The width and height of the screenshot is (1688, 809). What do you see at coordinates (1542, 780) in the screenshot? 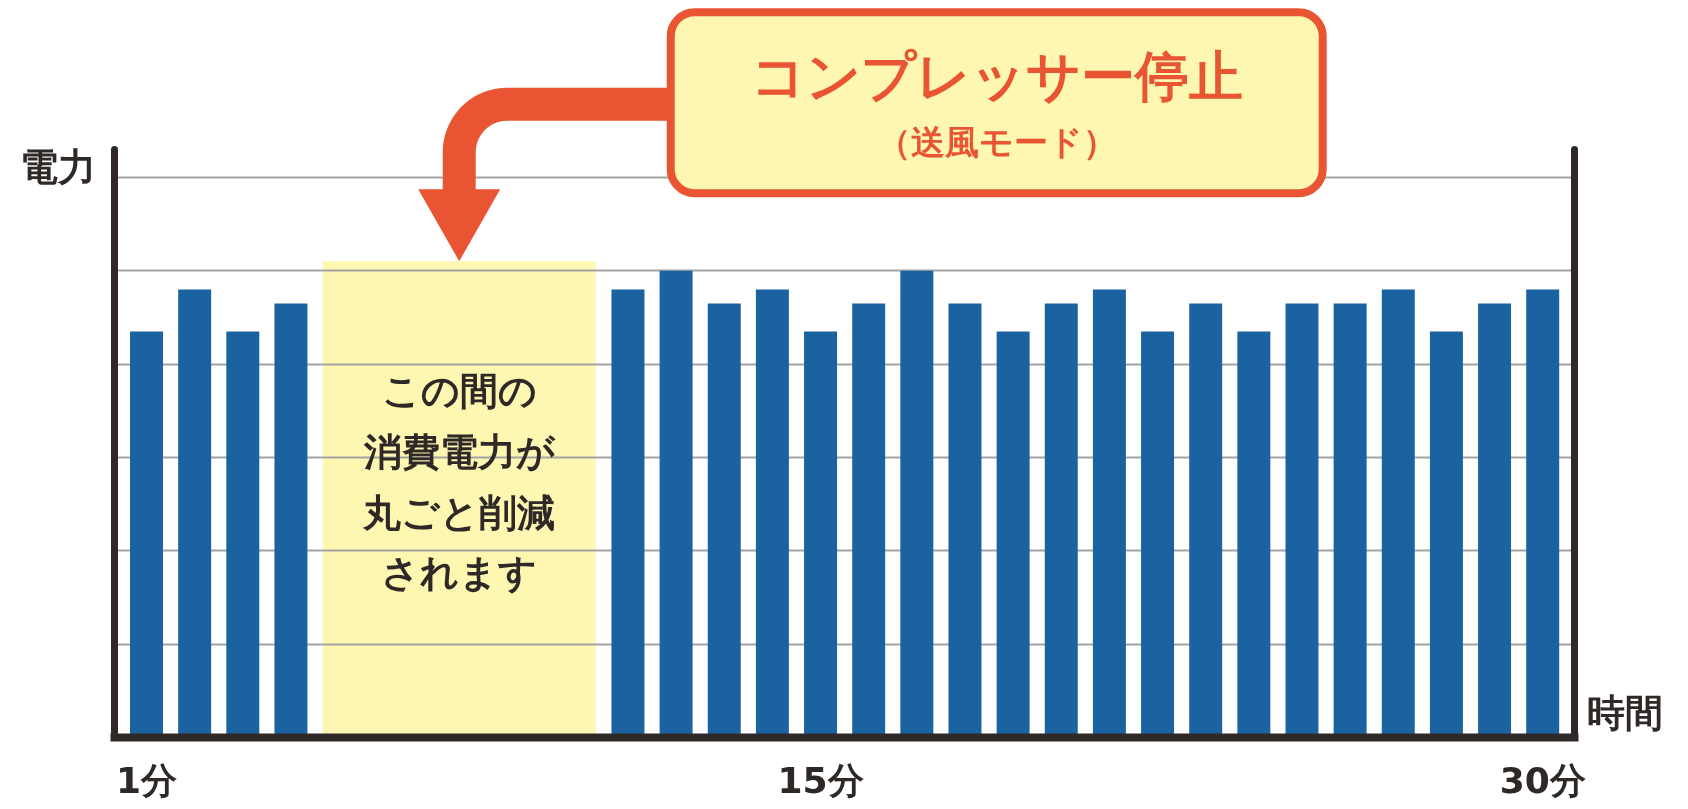
I see `x-tick-label: 30分` at bounding box center [1542, 780].